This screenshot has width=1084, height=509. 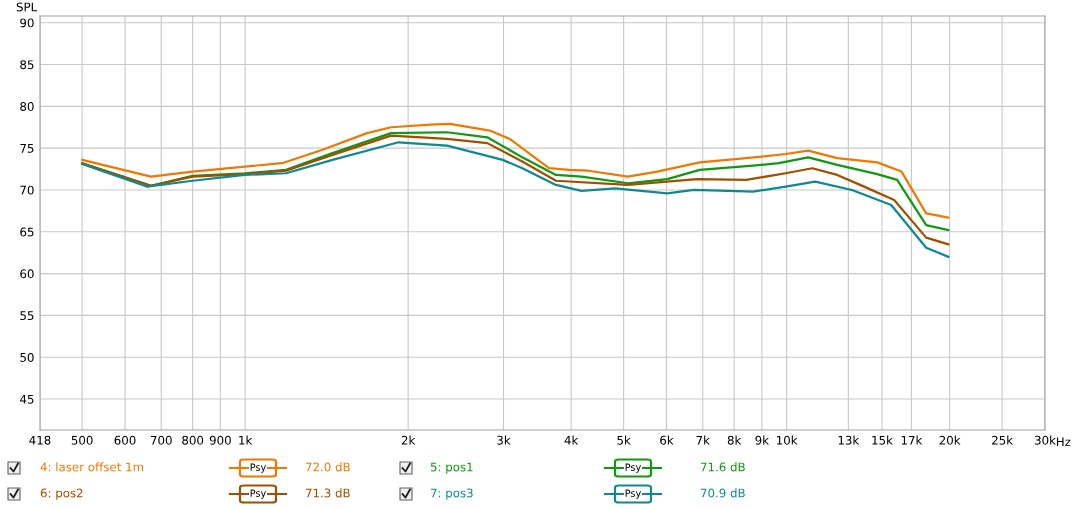 What do you see at coordinates (27, 357) in the screenshot?
I see `y-tick-label: 50` at bounding box center [27, 357].